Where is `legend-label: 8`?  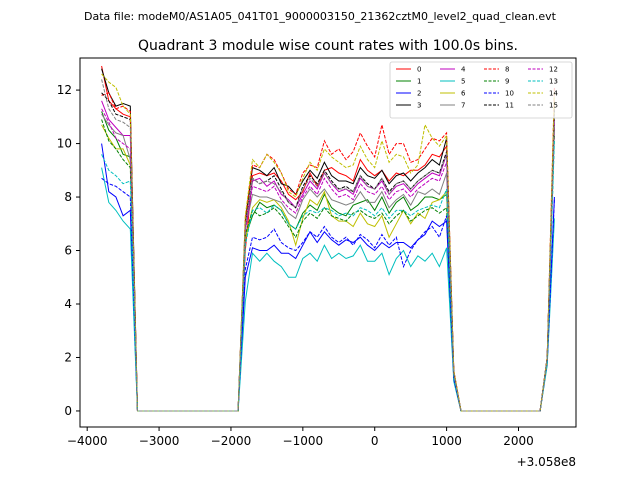 legend-label: 8 is located at coordinates (507, 70).